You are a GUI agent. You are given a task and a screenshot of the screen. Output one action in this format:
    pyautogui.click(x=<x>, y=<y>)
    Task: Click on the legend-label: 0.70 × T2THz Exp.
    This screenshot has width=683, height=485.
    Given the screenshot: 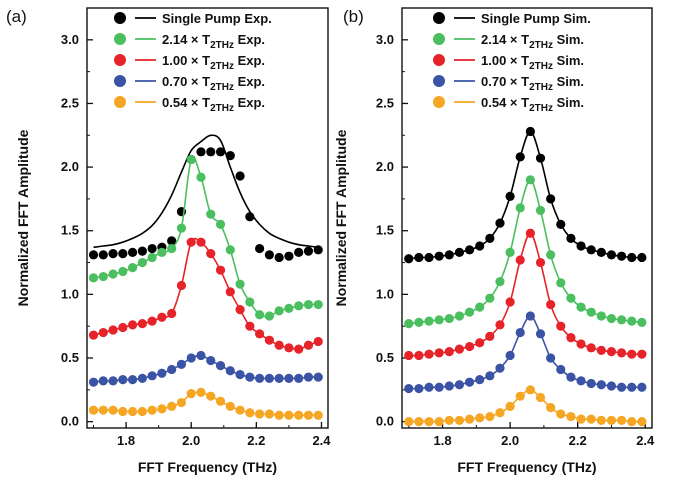 What is the action you would take?
    pyautogui.click(x=213, y=83)
    